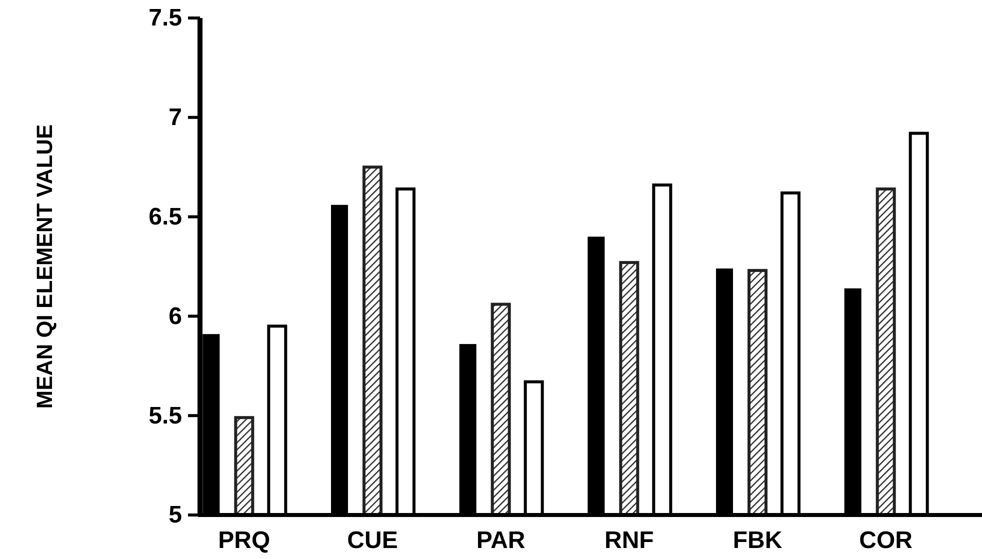  What do you see at coordinates (501, 540) in the screenshot?
I see `x-tick-label: PAR` at bounding box center [501, 540].